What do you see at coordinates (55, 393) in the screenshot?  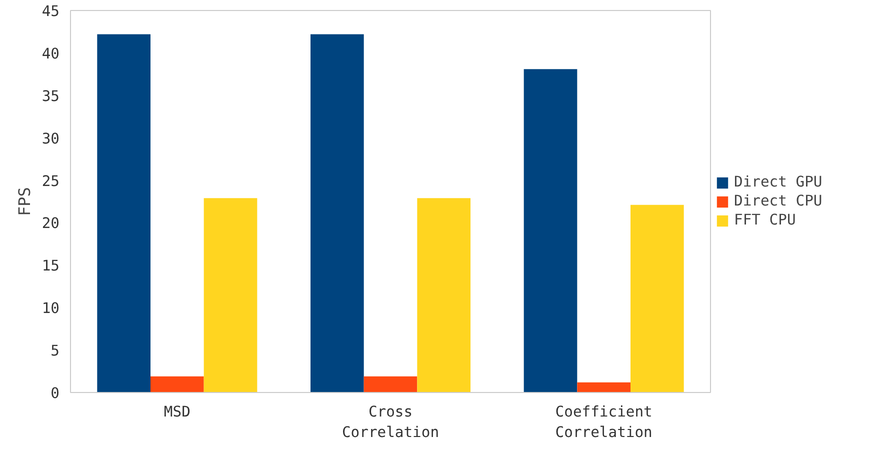 I see `y-tick-label: 0` at bounding box center [55, 393].